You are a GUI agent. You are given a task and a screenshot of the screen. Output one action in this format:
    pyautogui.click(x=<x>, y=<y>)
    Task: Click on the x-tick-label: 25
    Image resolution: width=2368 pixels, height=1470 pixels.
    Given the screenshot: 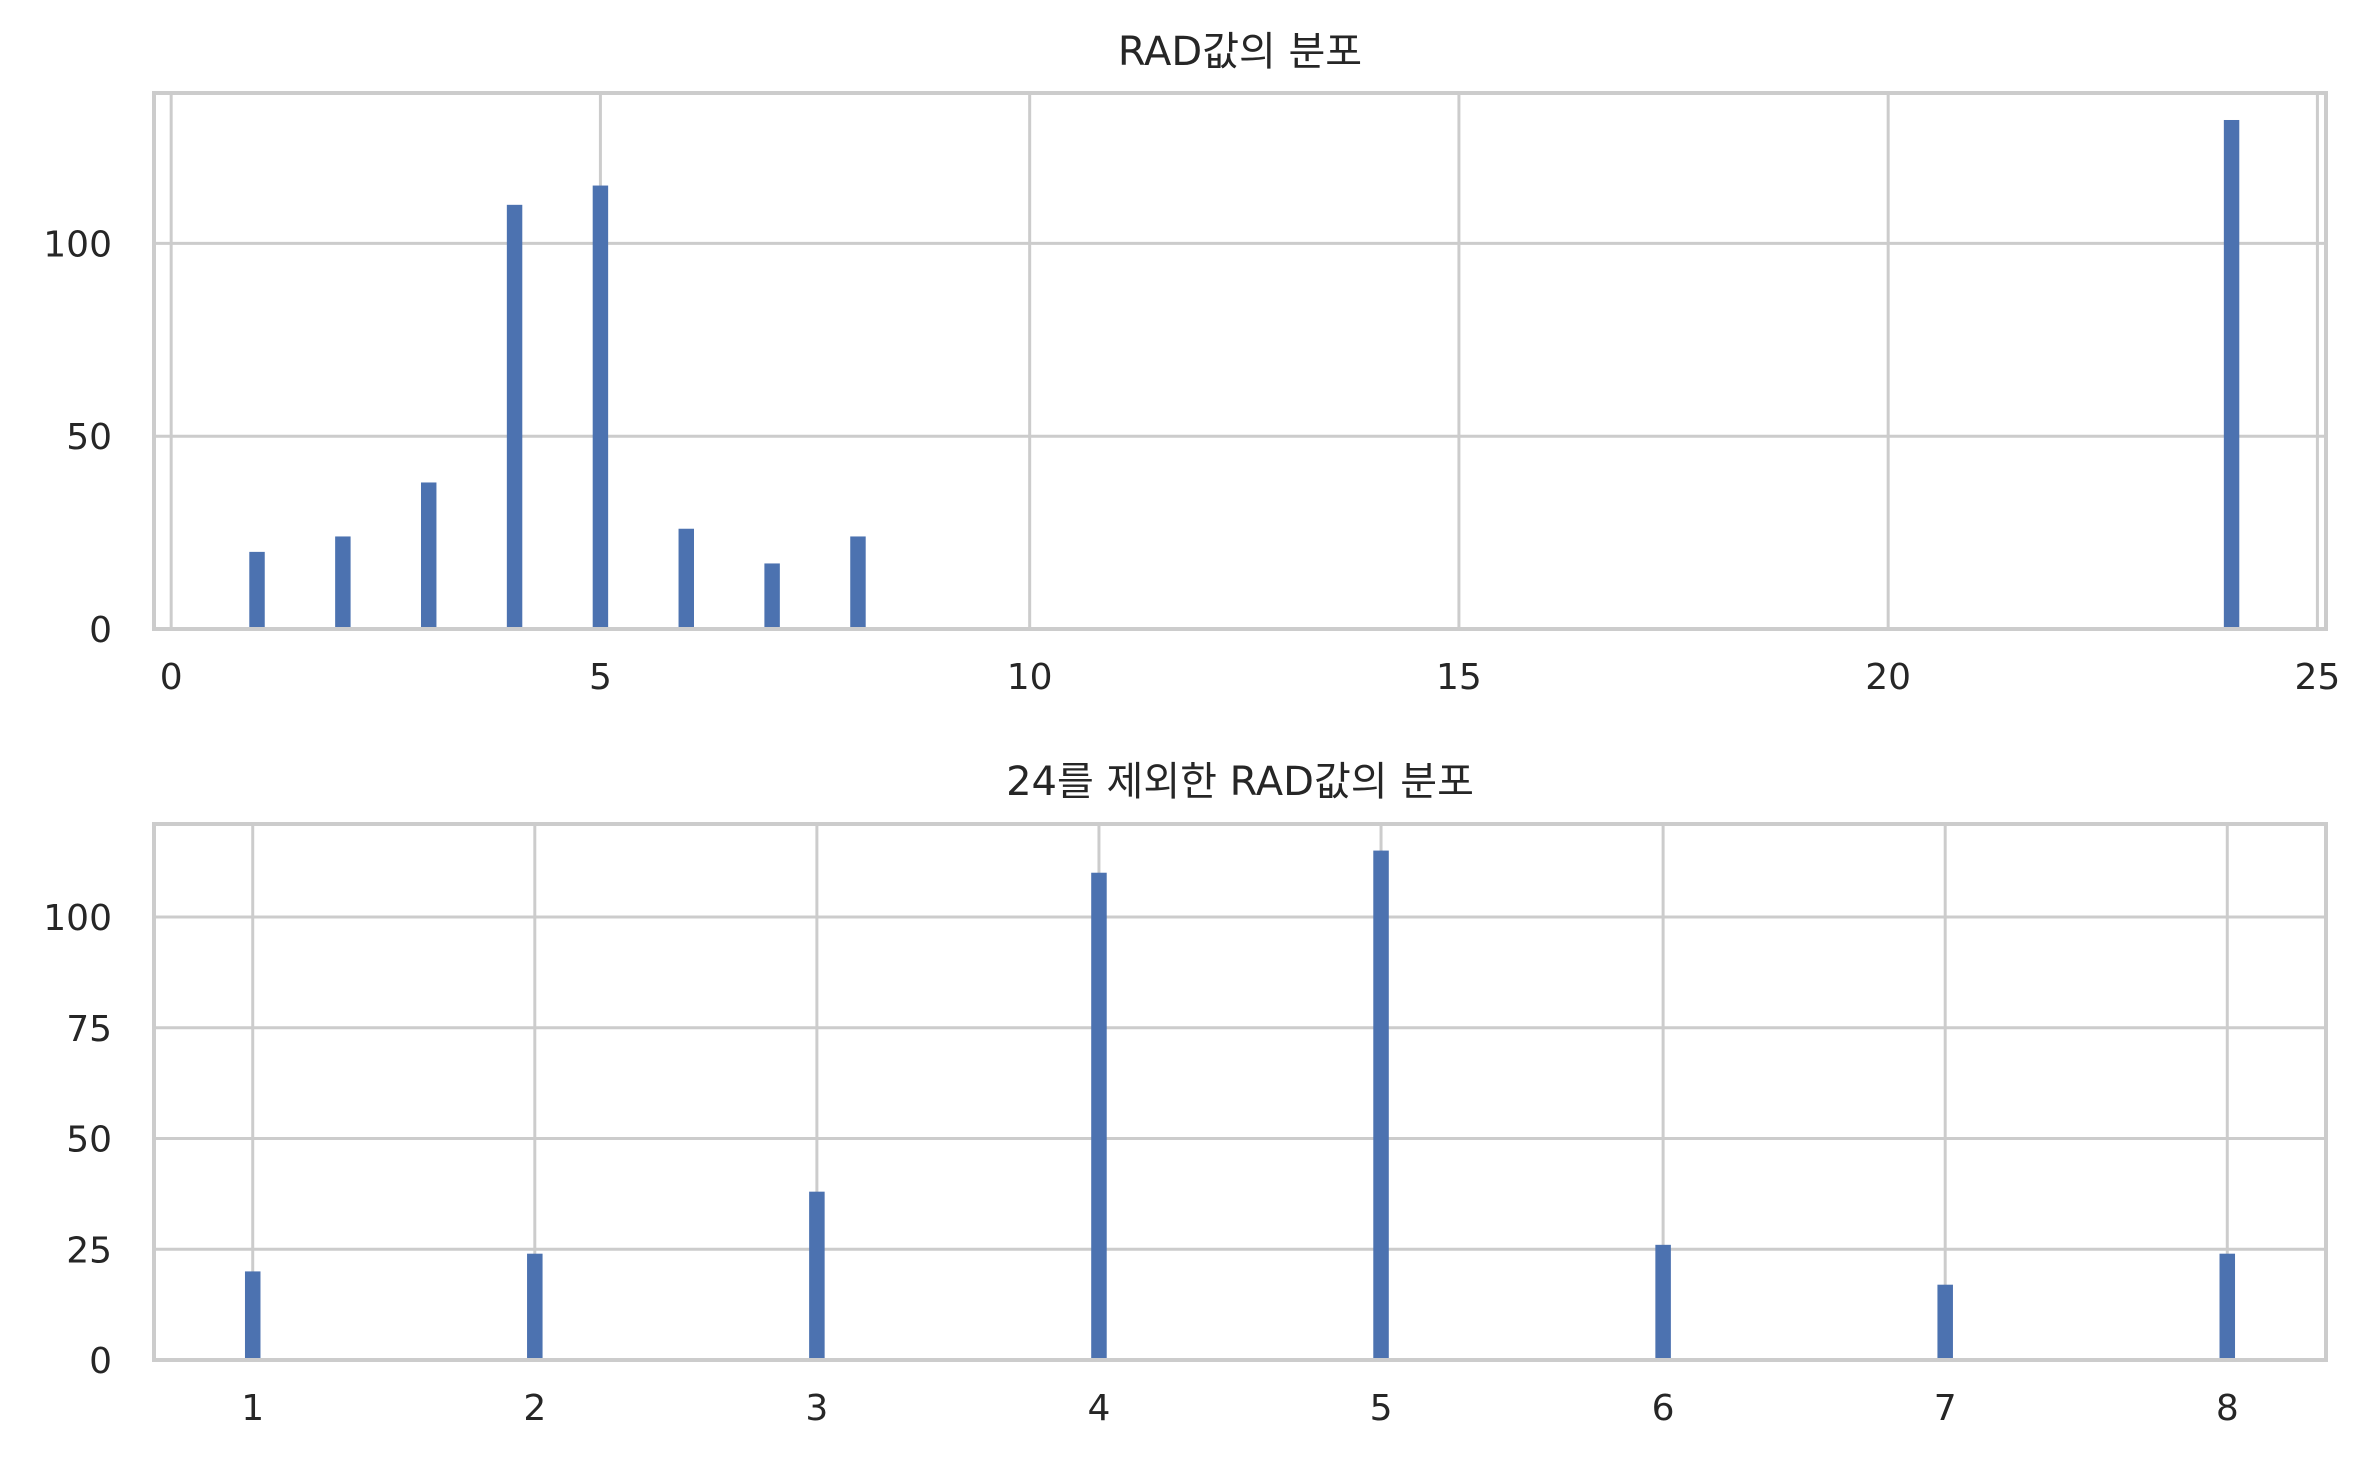 What is the action you would take?
    pyautogui.click(x=2318, y=677)
    